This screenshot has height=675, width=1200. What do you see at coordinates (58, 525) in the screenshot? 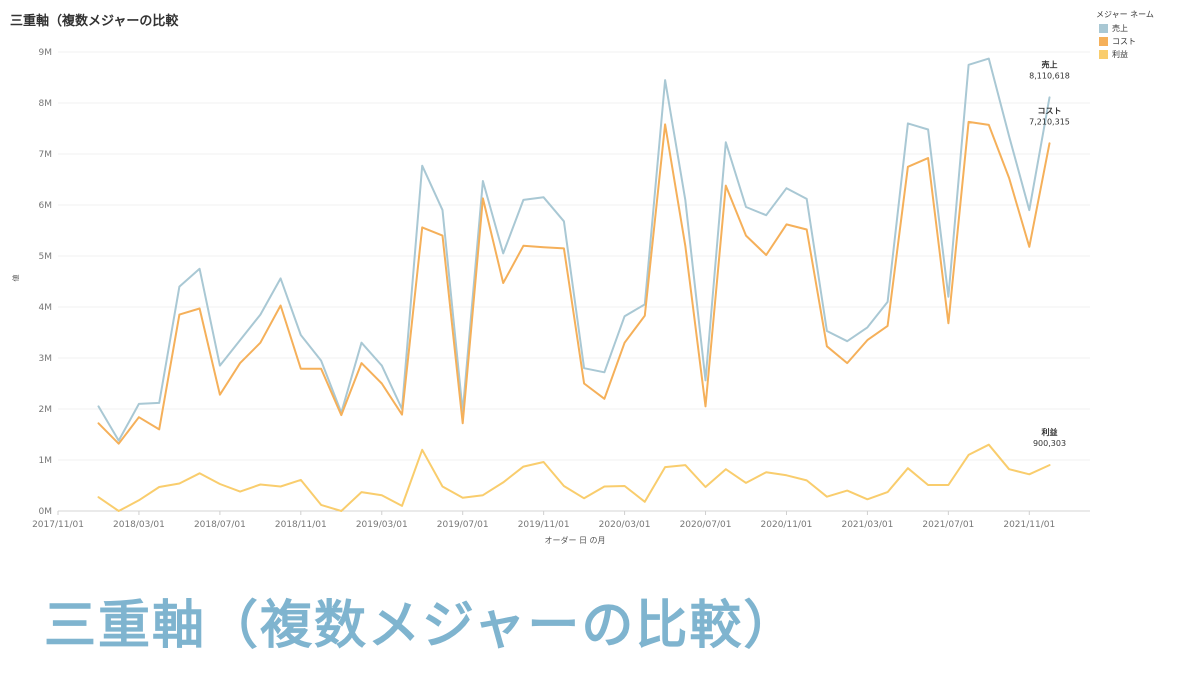
I see `x-tick-label: 2017/11/01` at bounding box center [58, 525].